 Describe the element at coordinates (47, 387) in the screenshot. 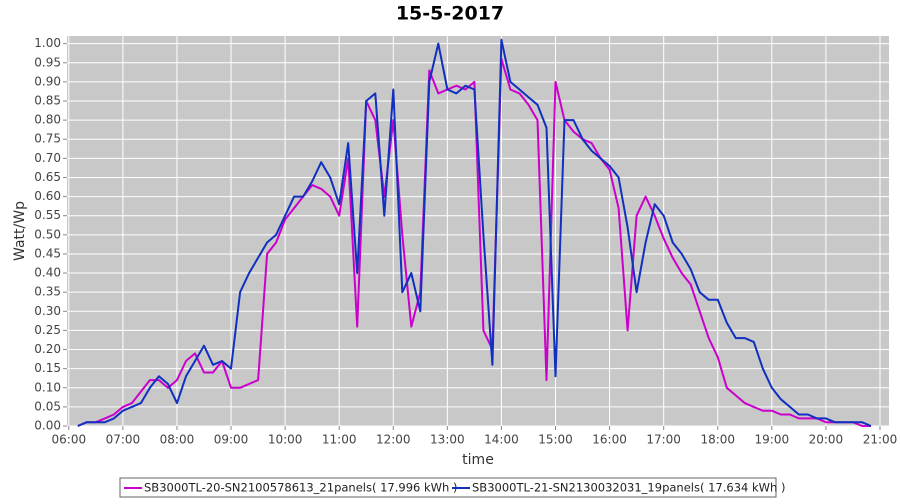

I see `y-tick-label: 0.10` at that location.